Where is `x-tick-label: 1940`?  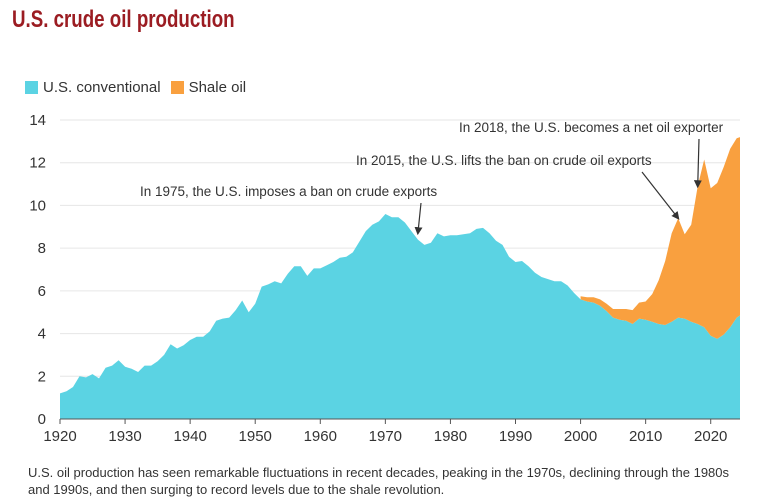
x-tick-label: 1940 is located at coordinates (189, 436).